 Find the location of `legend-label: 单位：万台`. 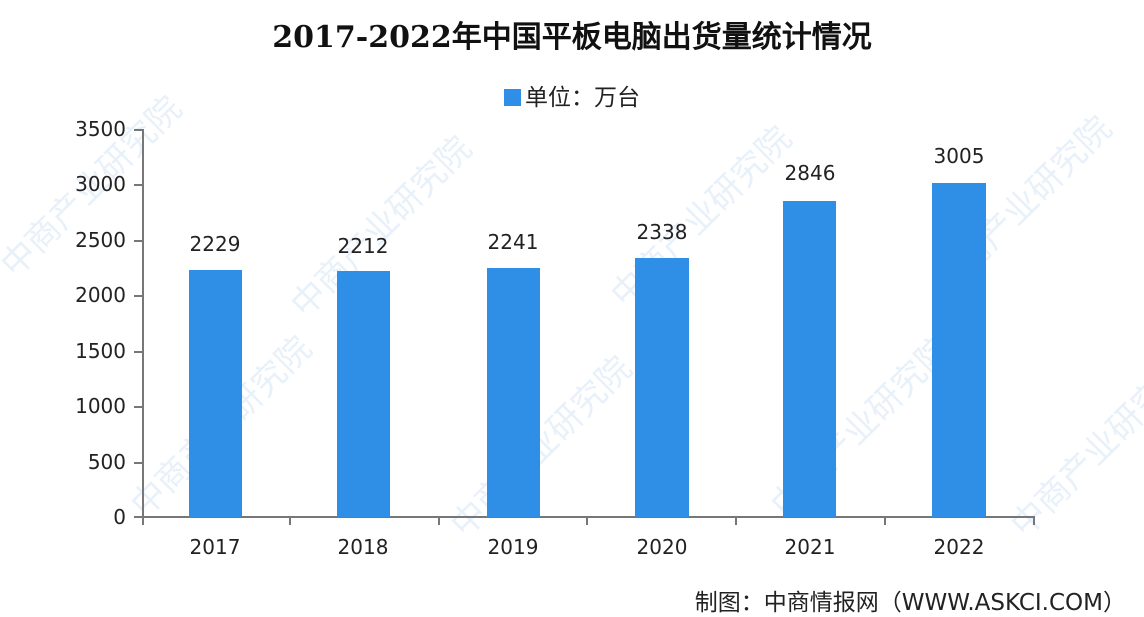

legend-label: 单位：万台 is located at coordinates (582, 98).